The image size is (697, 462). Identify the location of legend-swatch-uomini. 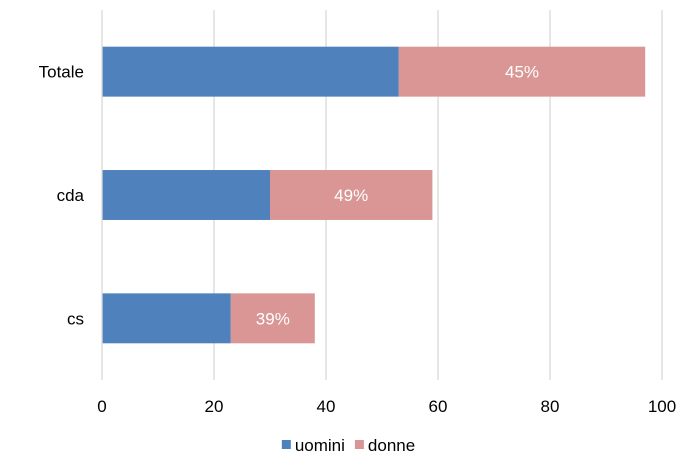
(286, 444).